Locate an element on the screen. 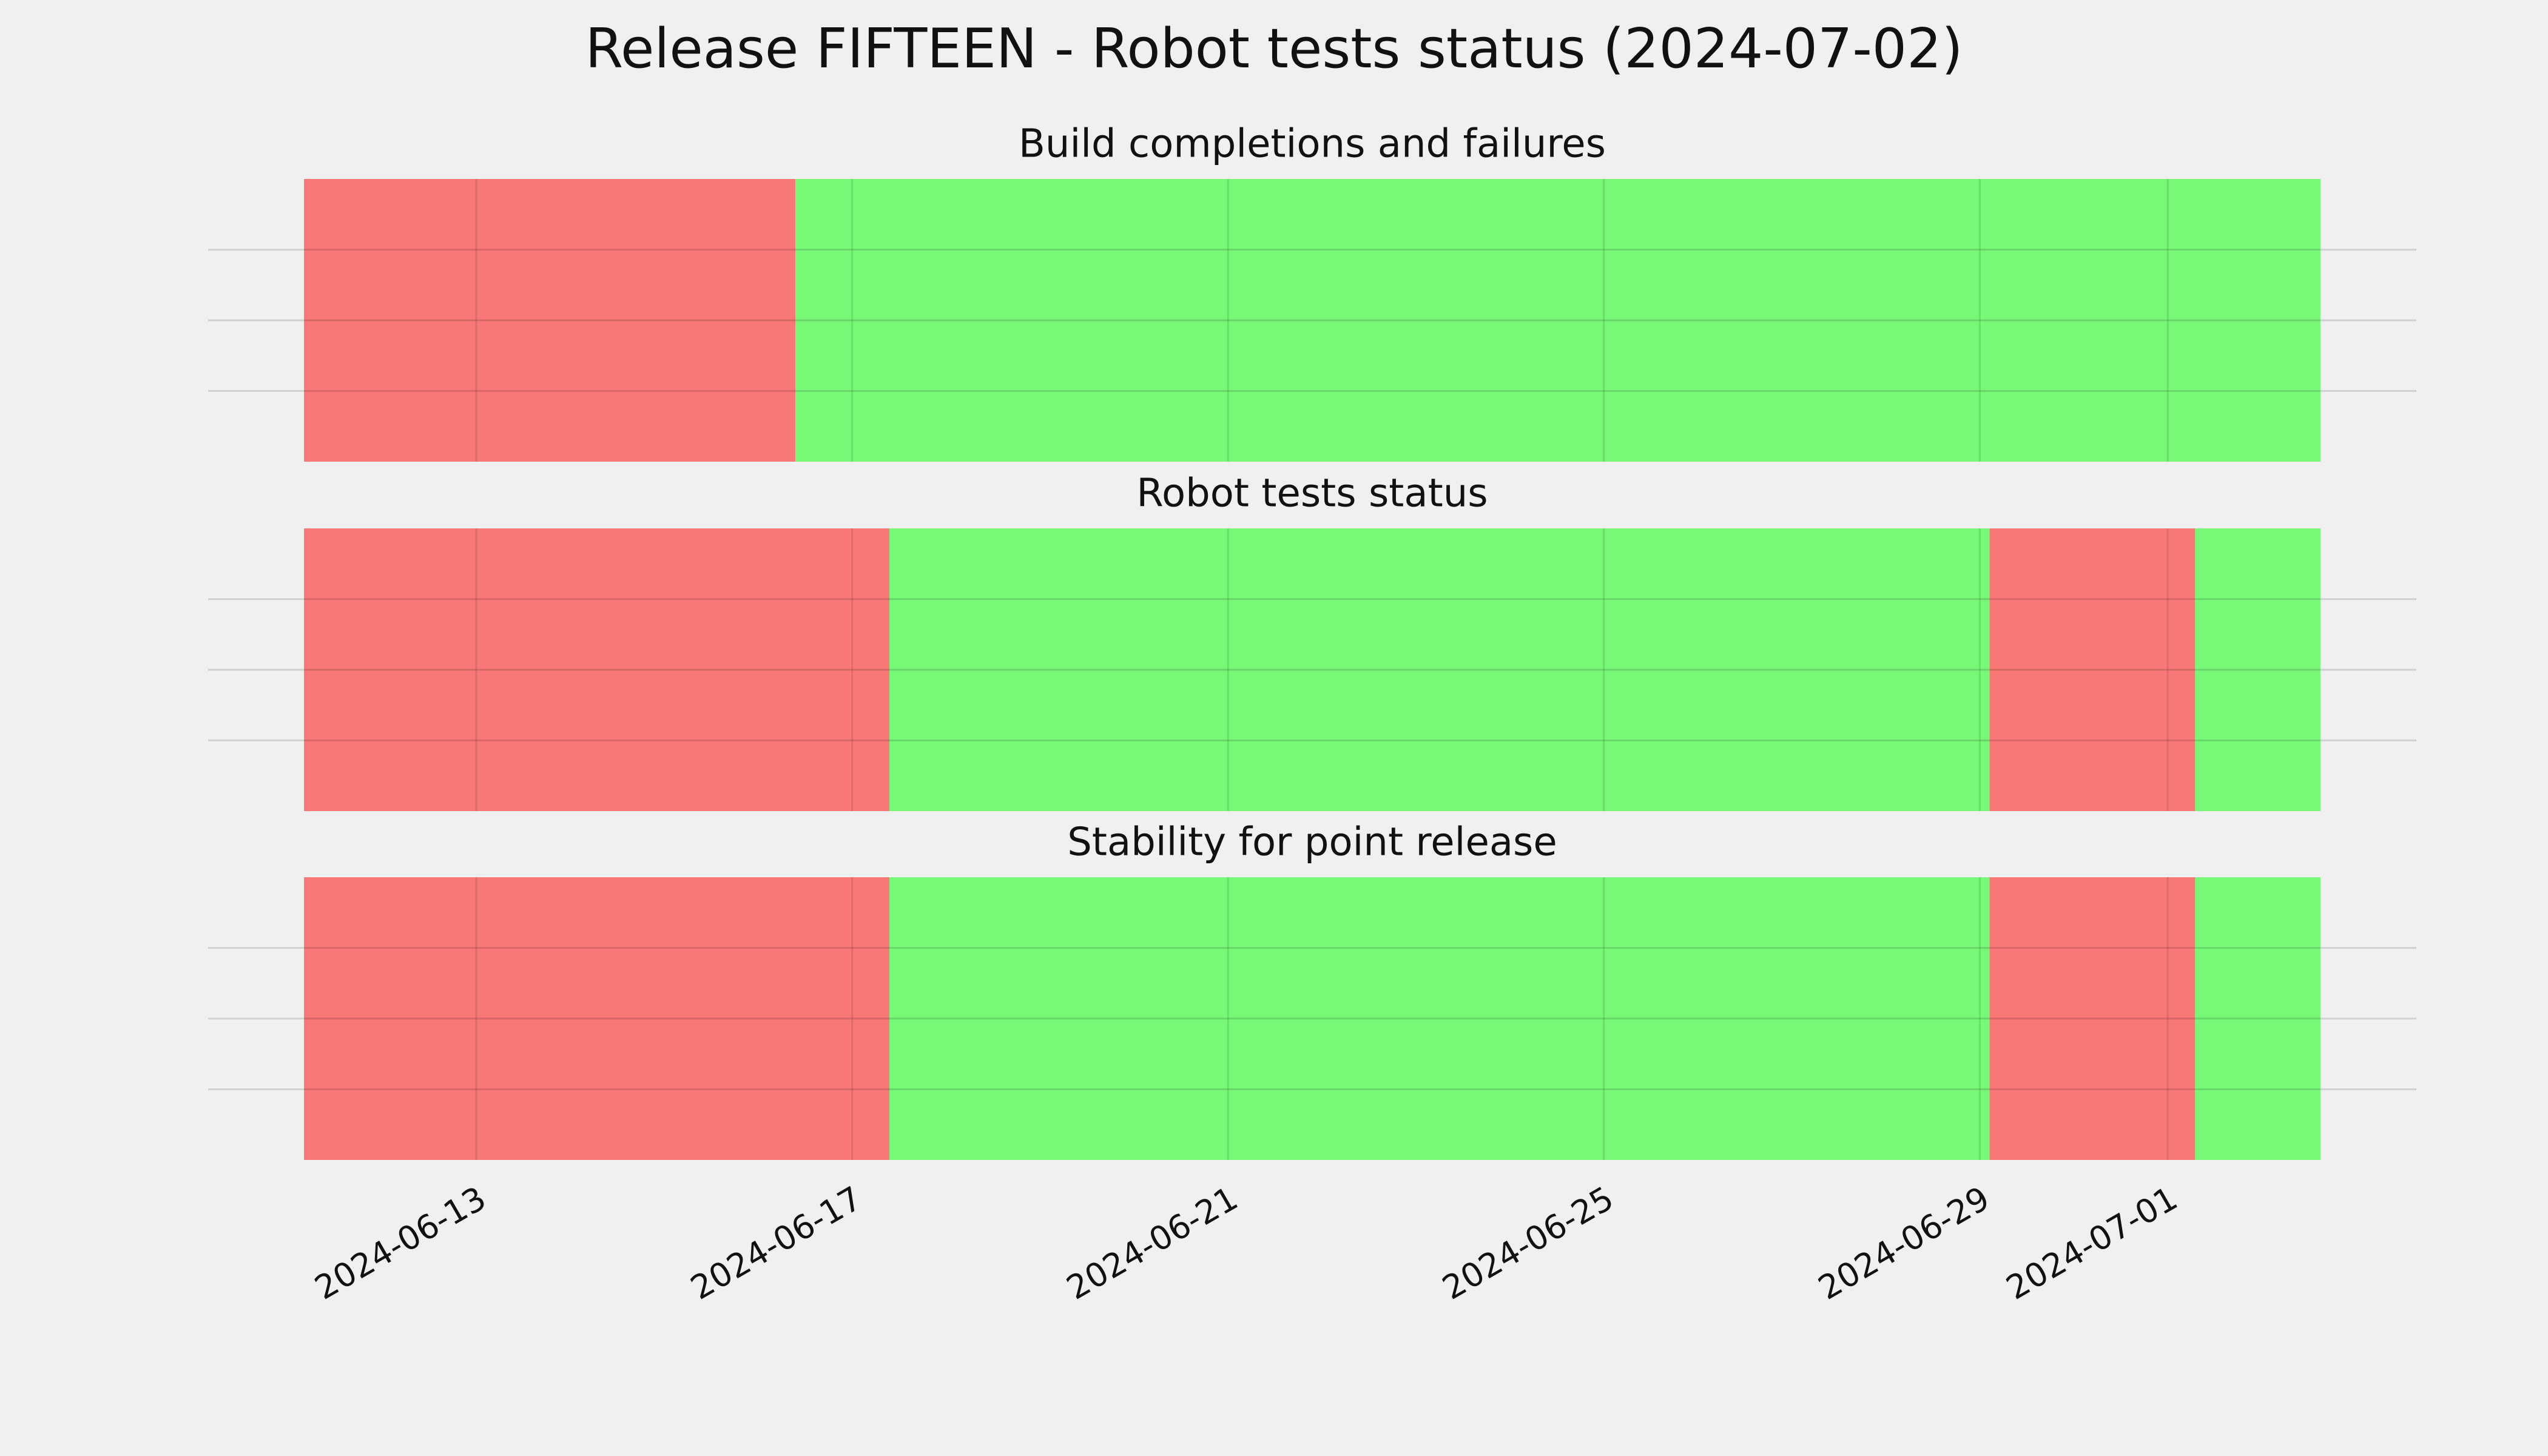 Image resolution: width=2548 pixels, height=1456 pixels. subplot-title: Robot tests status is located at coordinates (1312, 493).